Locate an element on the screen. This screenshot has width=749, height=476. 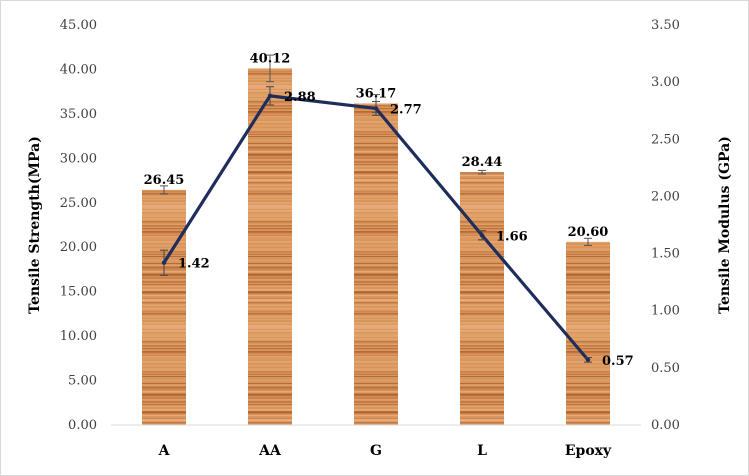
y-left-tick-label: 10.00 is located at coordinates (78, 336).